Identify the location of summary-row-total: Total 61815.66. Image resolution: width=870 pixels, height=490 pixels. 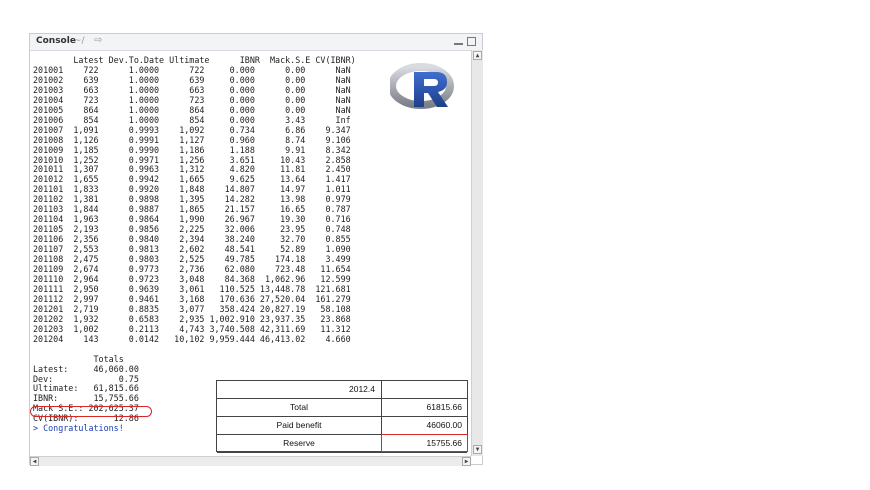
(342, 408).